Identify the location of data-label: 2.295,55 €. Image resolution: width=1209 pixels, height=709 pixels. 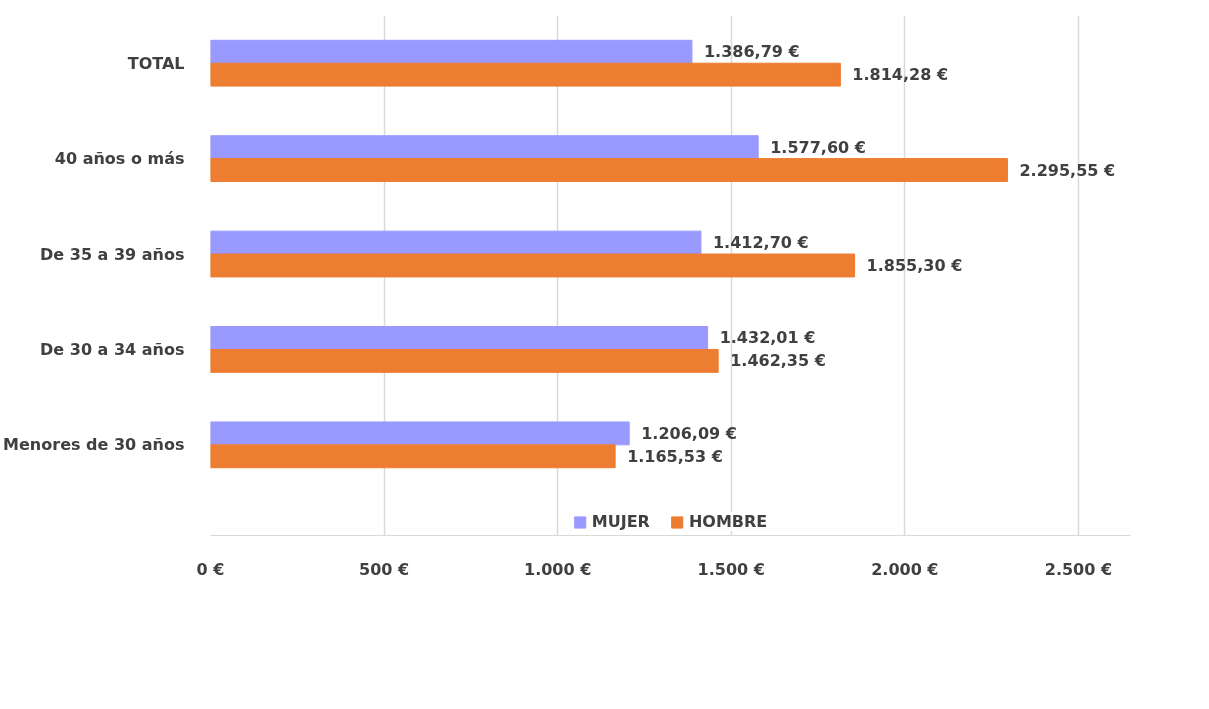
(1067, 170).